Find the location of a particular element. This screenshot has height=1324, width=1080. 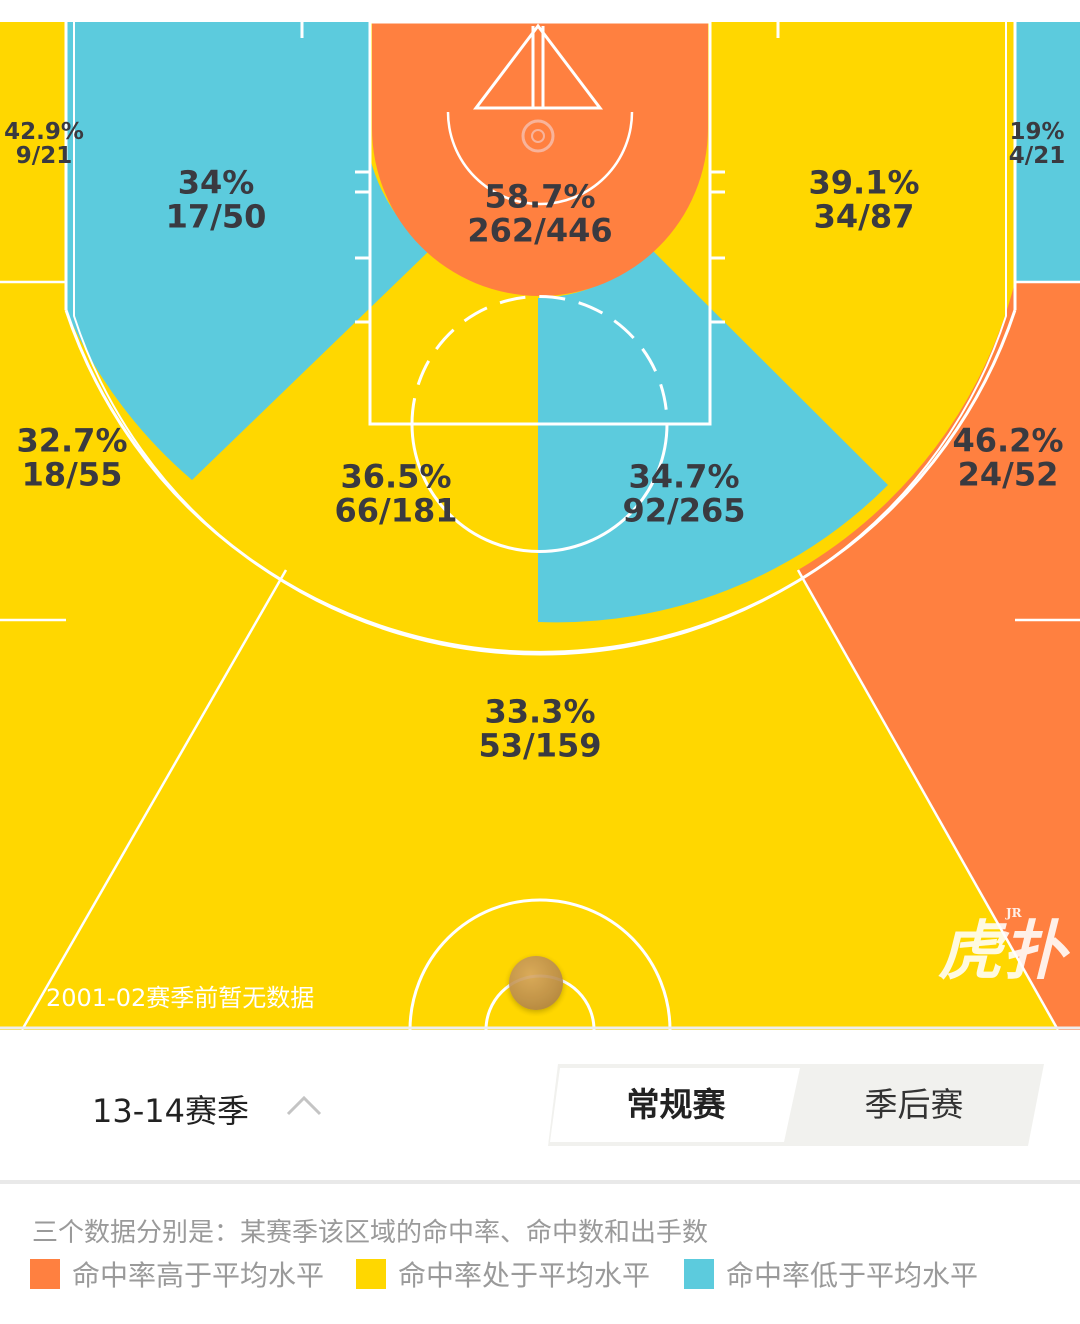

season-type-tabs: 常规赛 季后赛 is located at coordinates (796, 1105).